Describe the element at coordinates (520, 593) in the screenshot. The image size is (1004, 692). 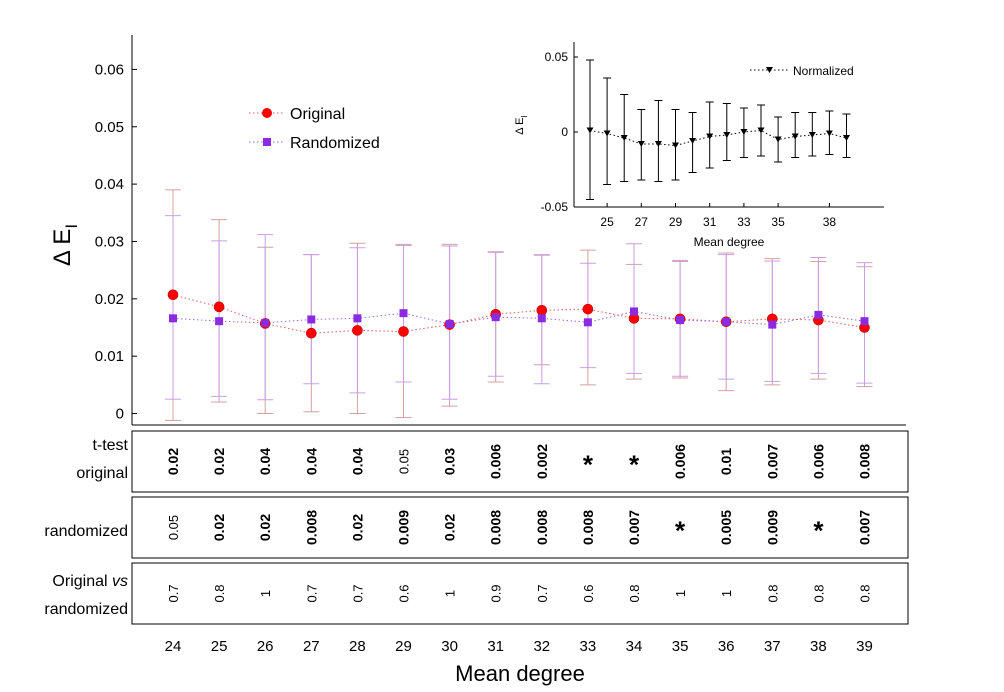
I see `table-row-box` at that location.